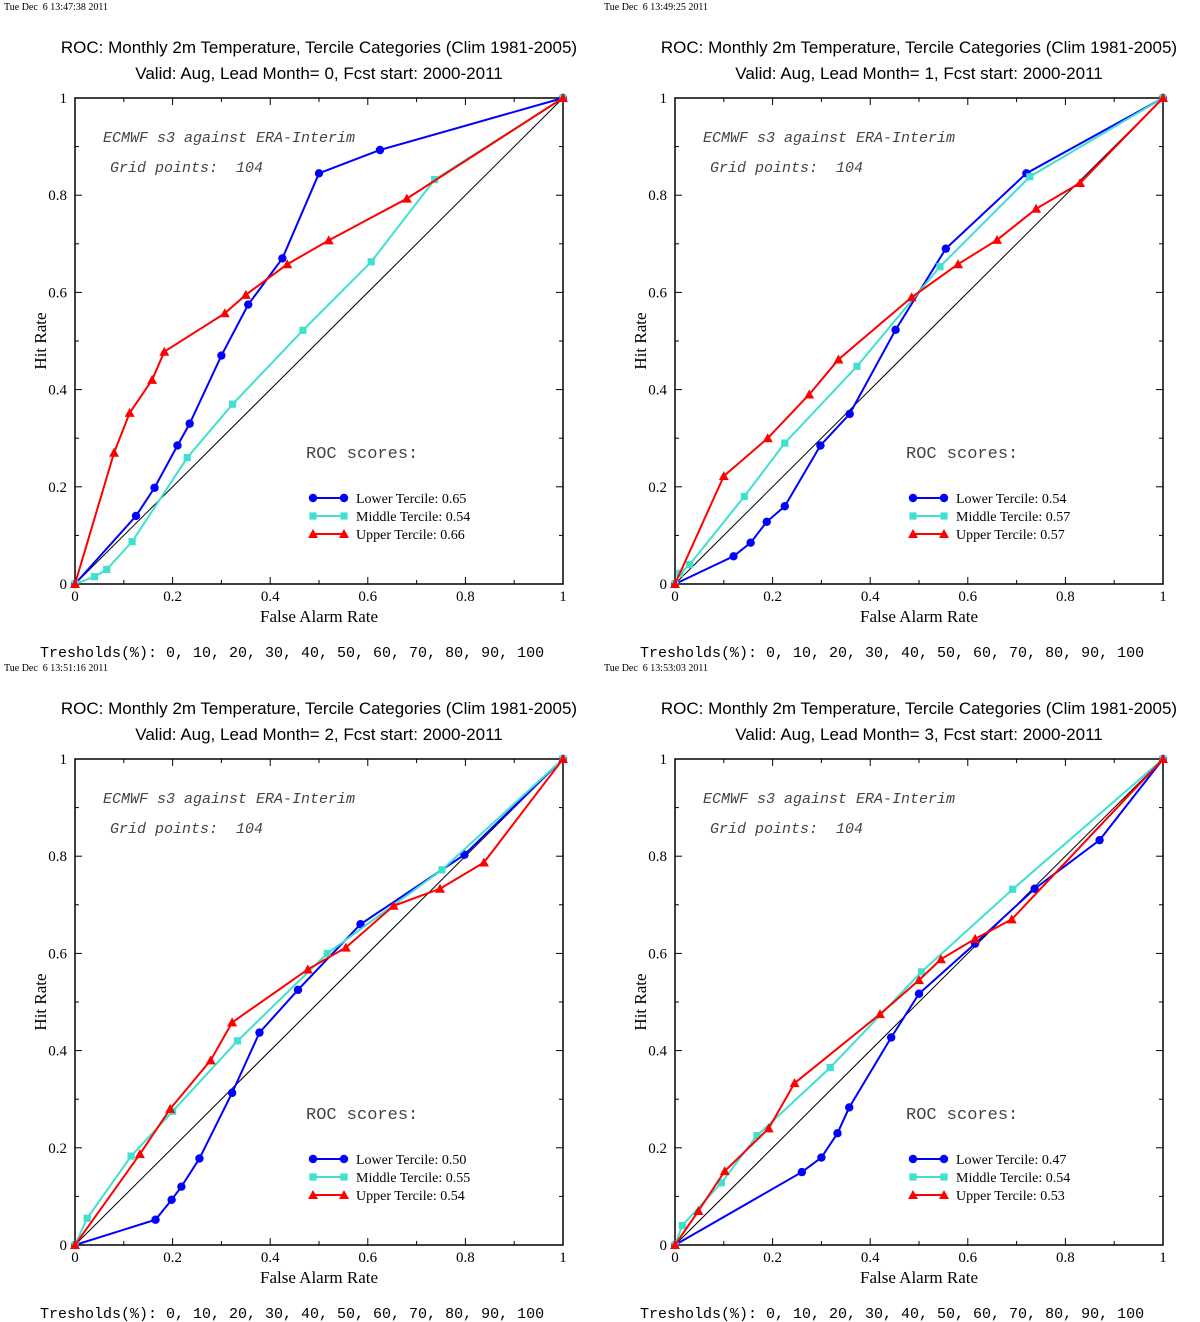 This screenshot has height=1322, width=1200. What do you see at coordinates (772, 597) in the screenshot?
I see `x-tick-label: 0.2` at bounding box center [772, 597].